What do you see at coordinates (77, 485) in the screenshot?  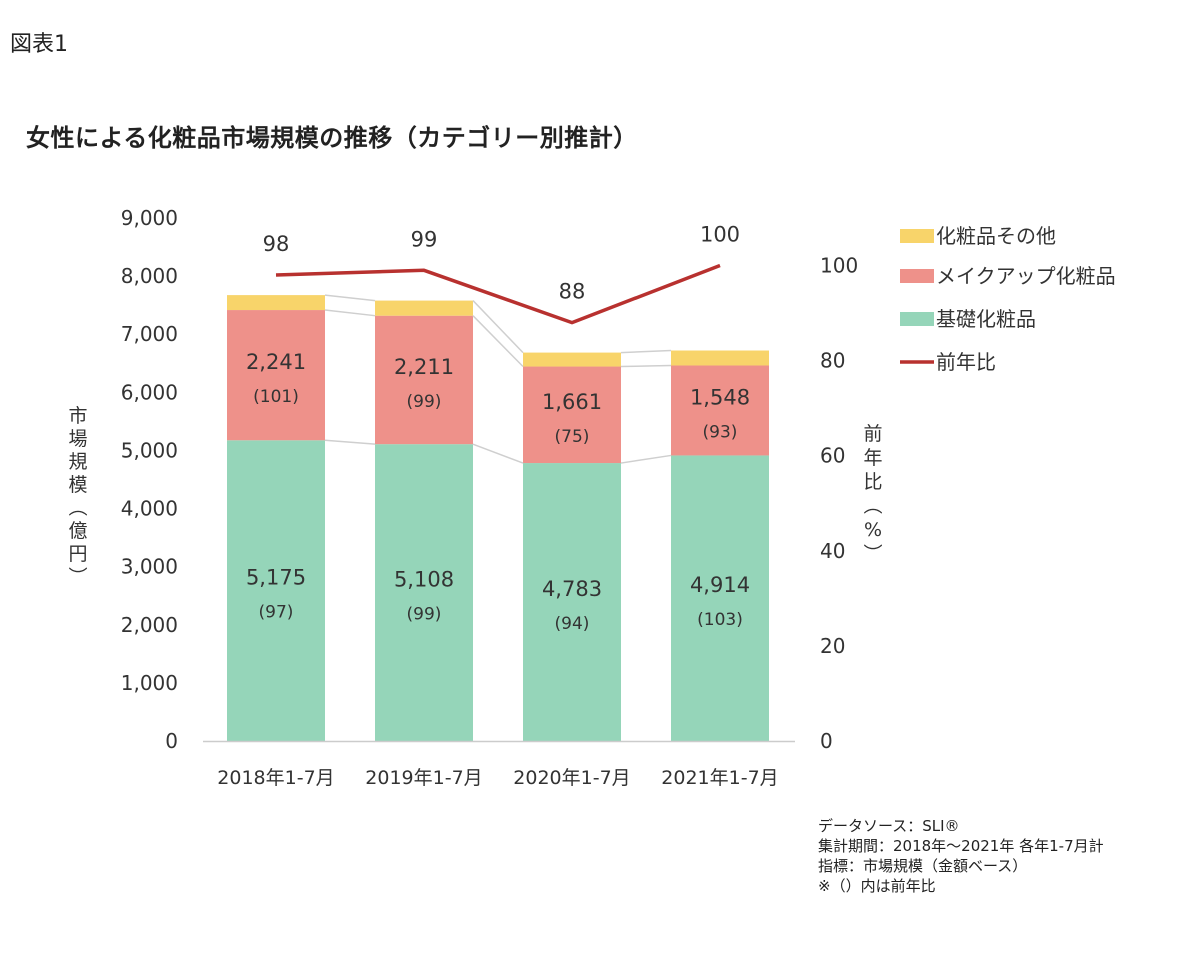 I see `y-axis-title-char: 模` at bounding box center [77, 485].